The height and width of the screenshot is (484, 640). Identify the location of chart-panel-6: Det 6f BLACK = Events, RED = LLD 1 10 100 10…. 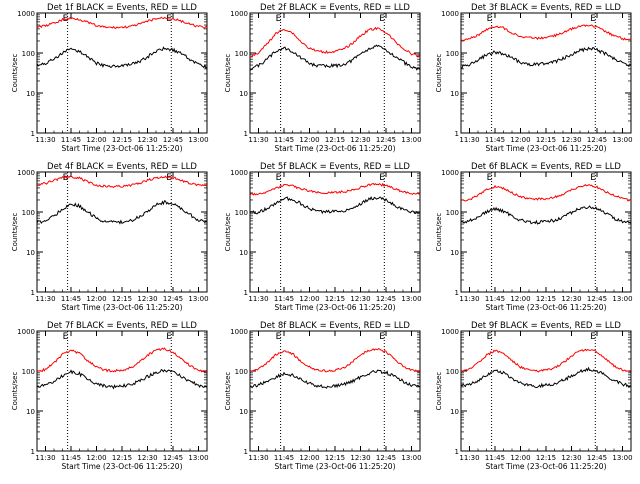
(534, 237).